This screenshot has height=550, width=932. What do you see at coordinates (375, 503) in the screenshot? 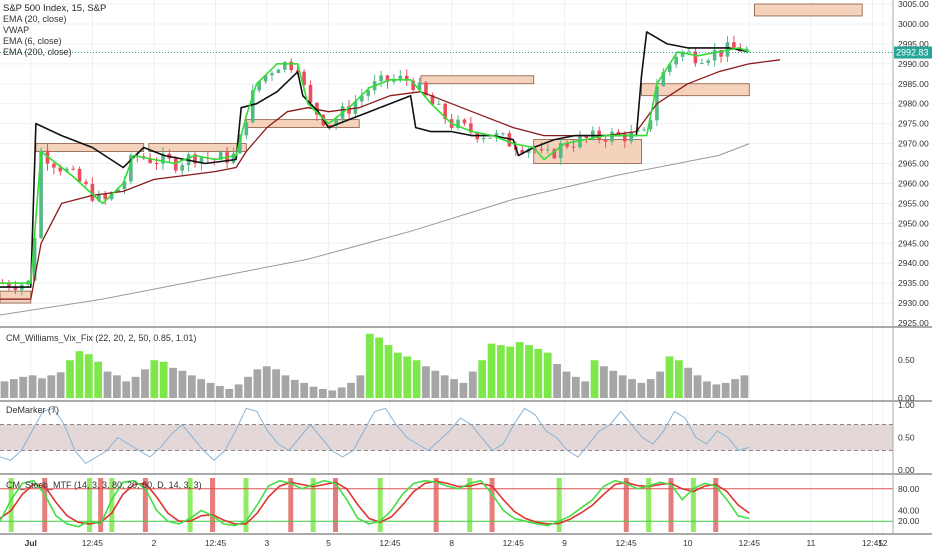
I see `stoch-k-line` at bounding box center [375, 503].